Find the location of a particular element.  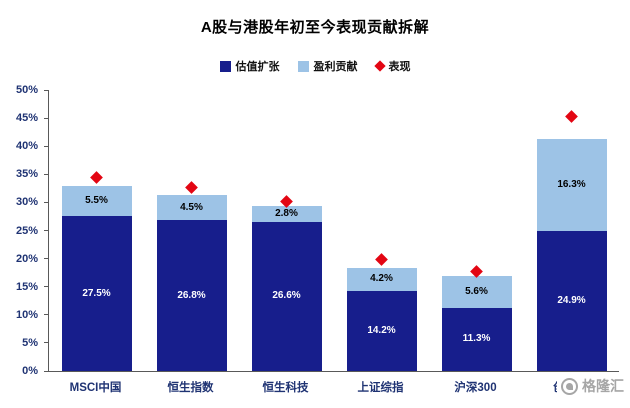

y-tick-label: 0% is located at coordinates (30, 371).